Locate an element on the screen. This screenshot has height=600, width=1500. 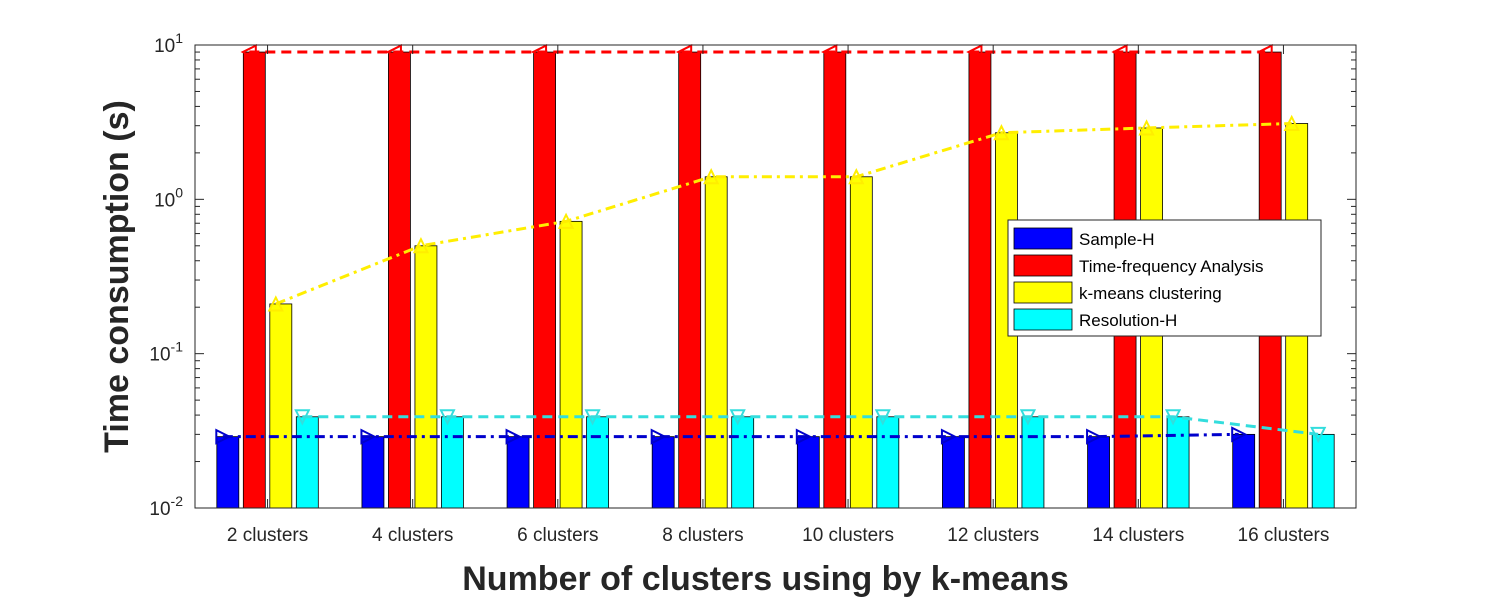
x-tick-label: 4 clusters is located at coordinates (412, 535).